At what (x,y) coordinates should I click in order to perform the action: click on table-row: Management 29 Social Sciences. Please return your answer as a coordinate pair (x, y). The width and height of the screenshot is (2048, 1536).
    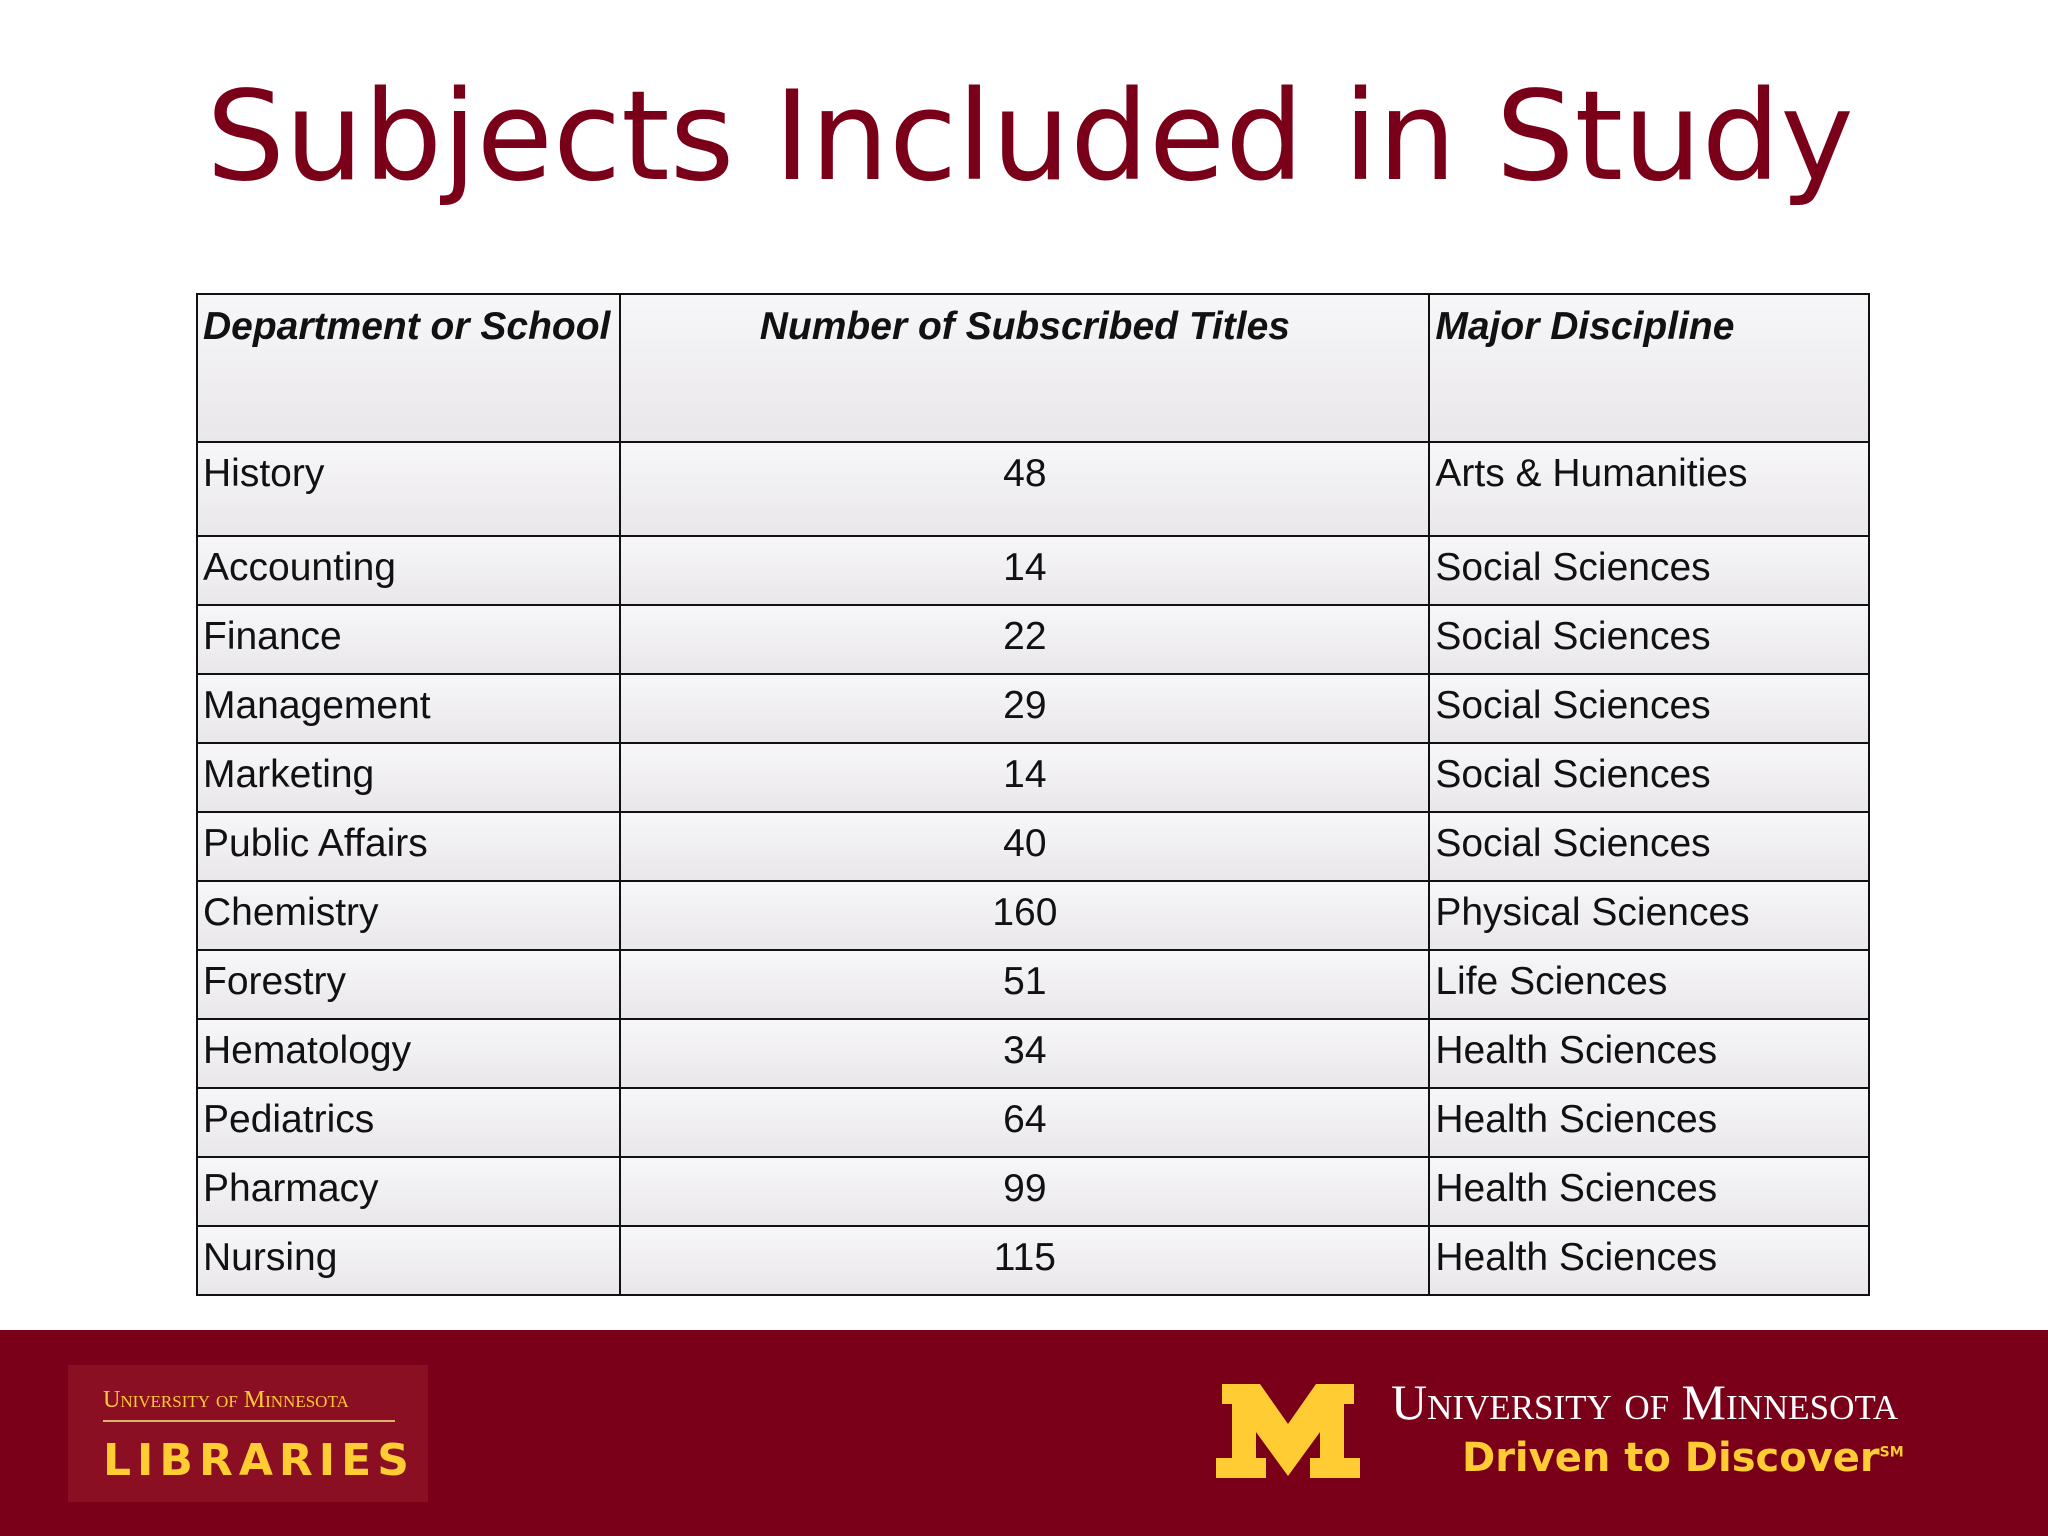
    Looking at the image, I should click on (1032, 708).